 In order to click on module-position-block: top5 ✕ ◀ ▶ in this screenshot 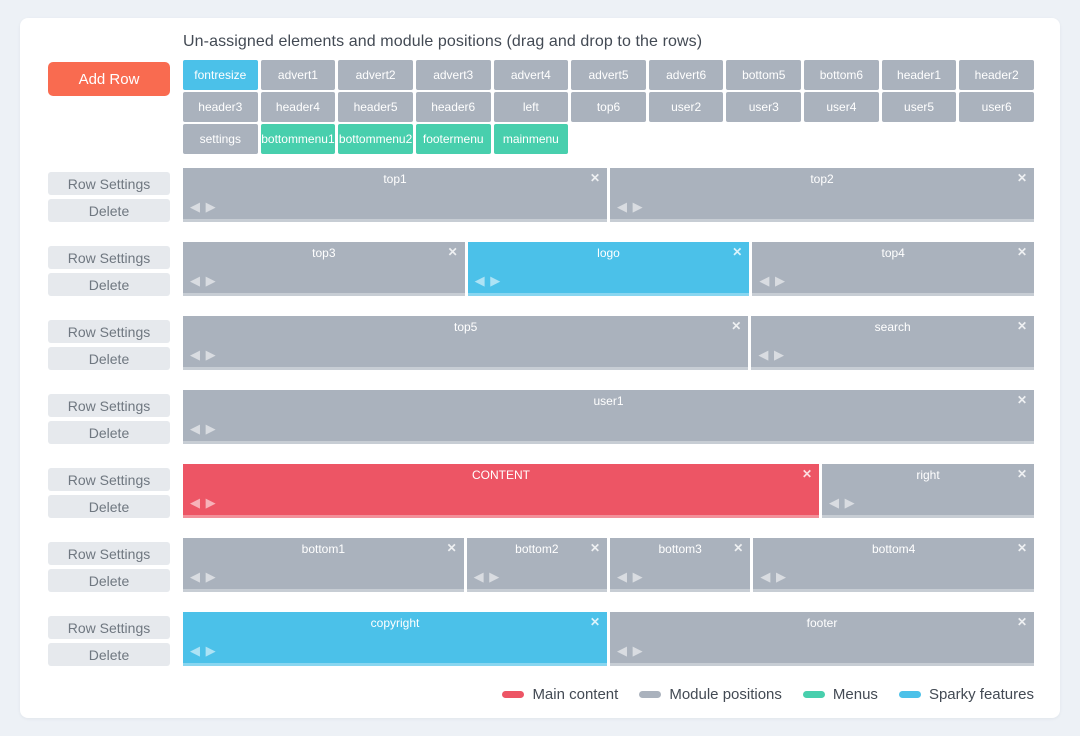, I will do `click(466, 343)`.